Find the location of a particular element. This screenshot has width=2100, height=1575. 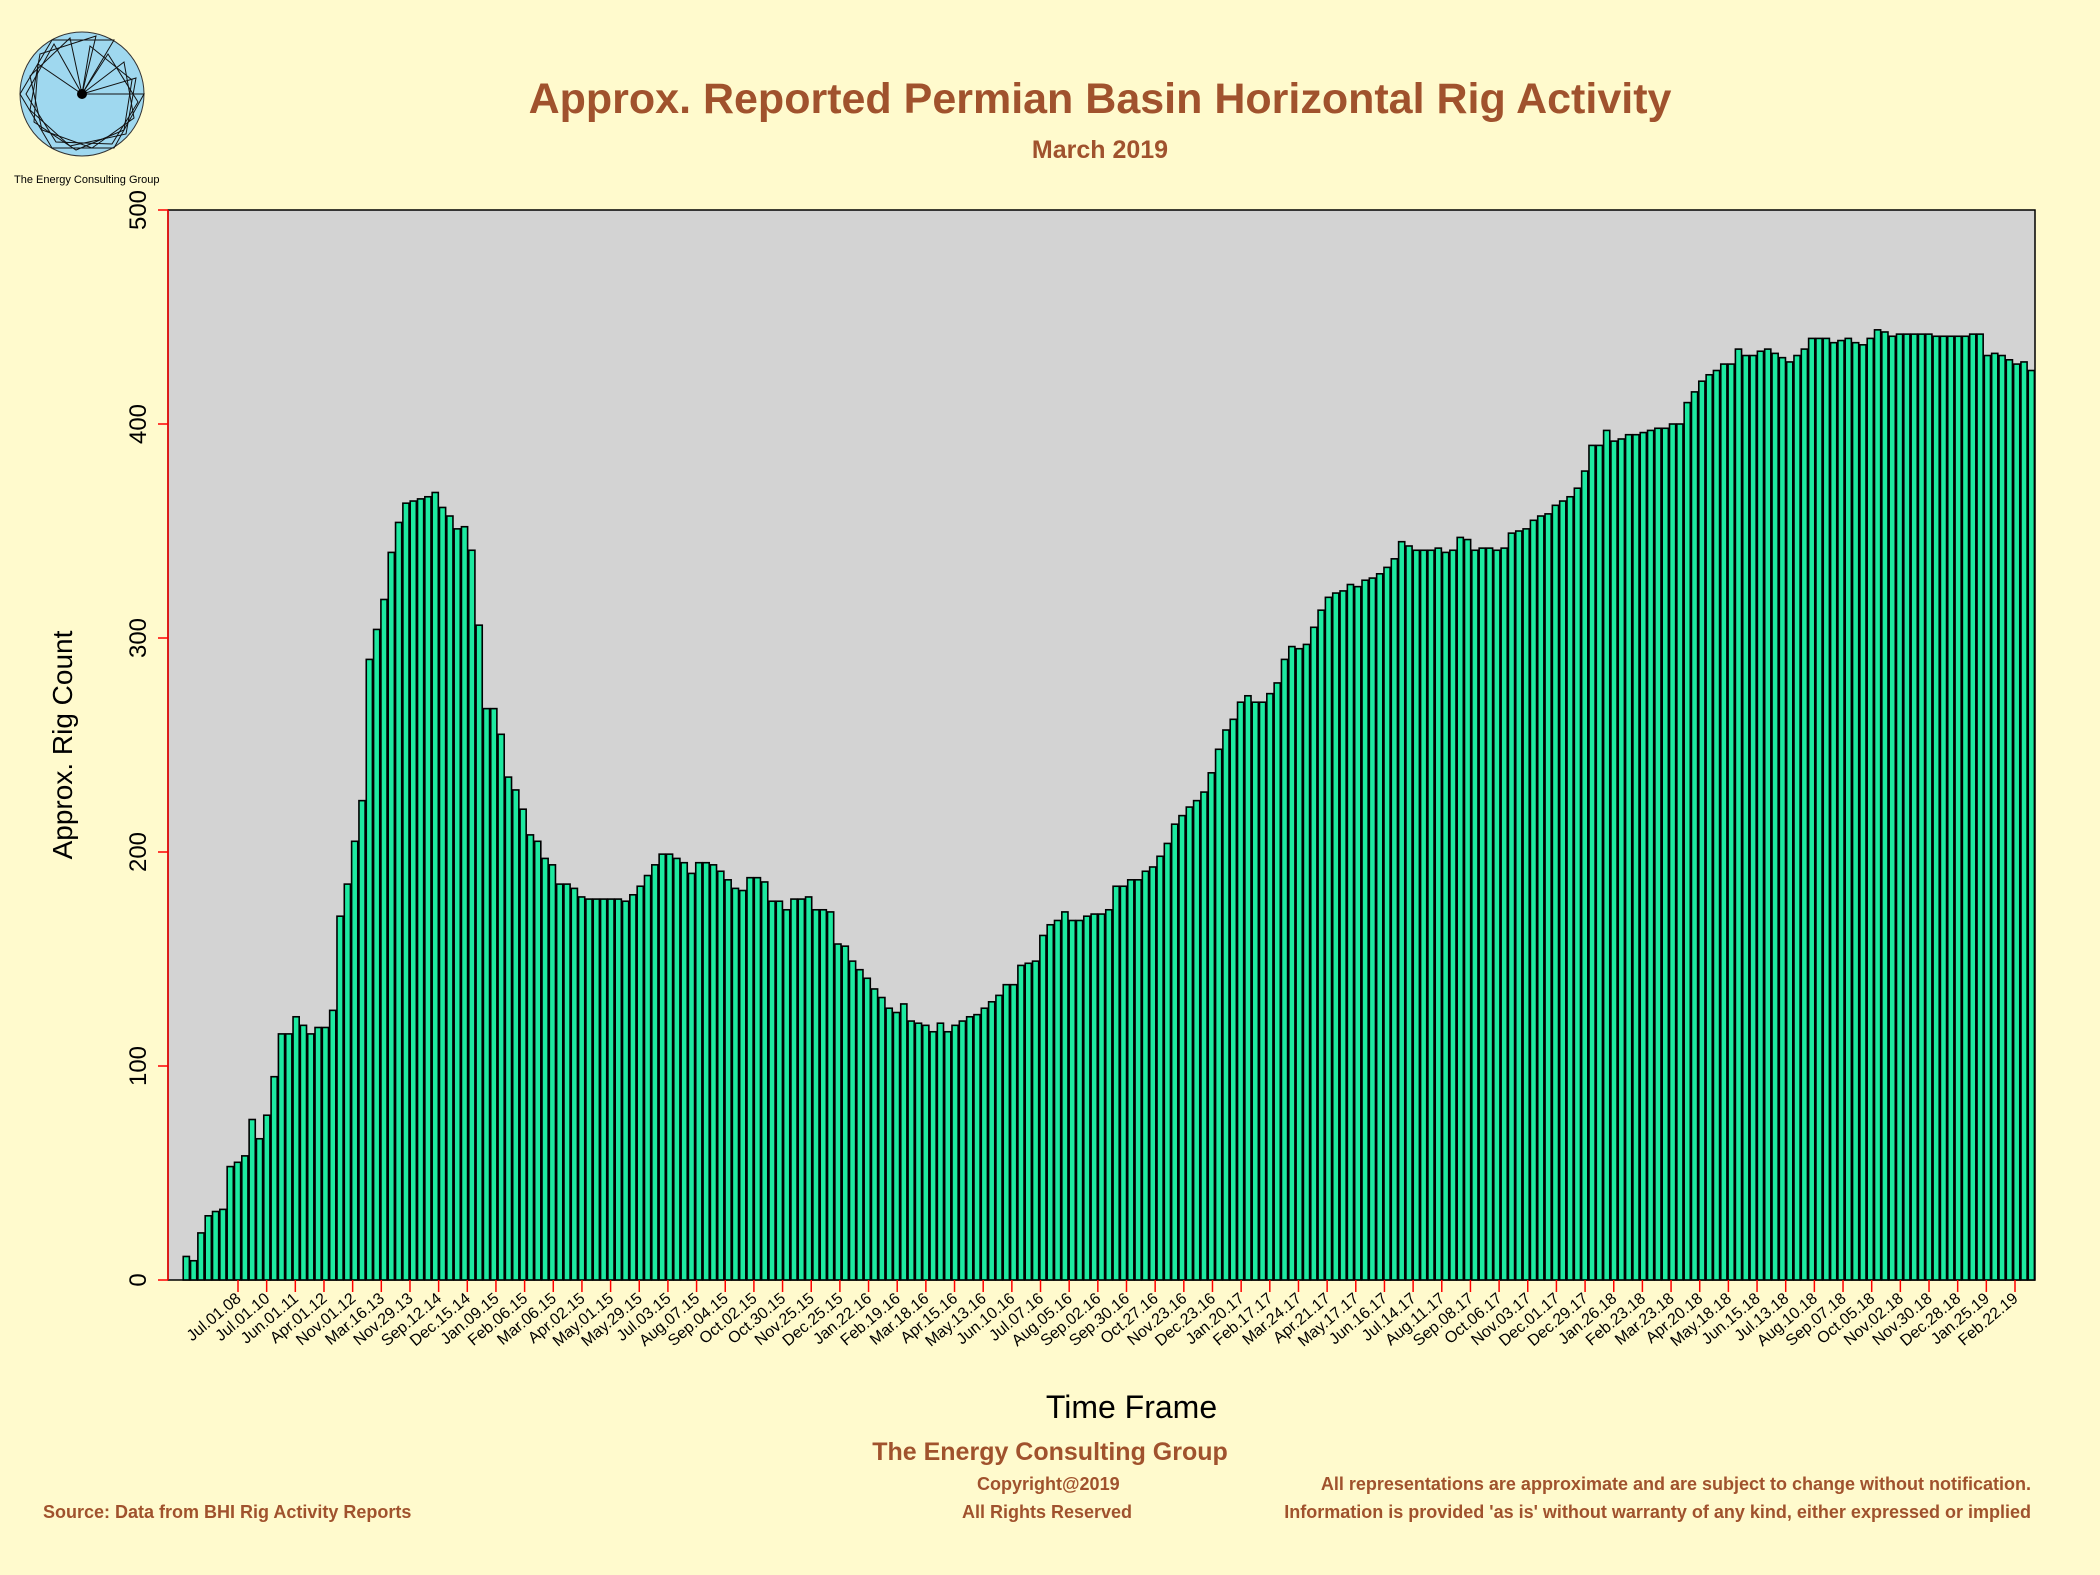

y-tick-label: 300 is located at coordinates (138, 638).